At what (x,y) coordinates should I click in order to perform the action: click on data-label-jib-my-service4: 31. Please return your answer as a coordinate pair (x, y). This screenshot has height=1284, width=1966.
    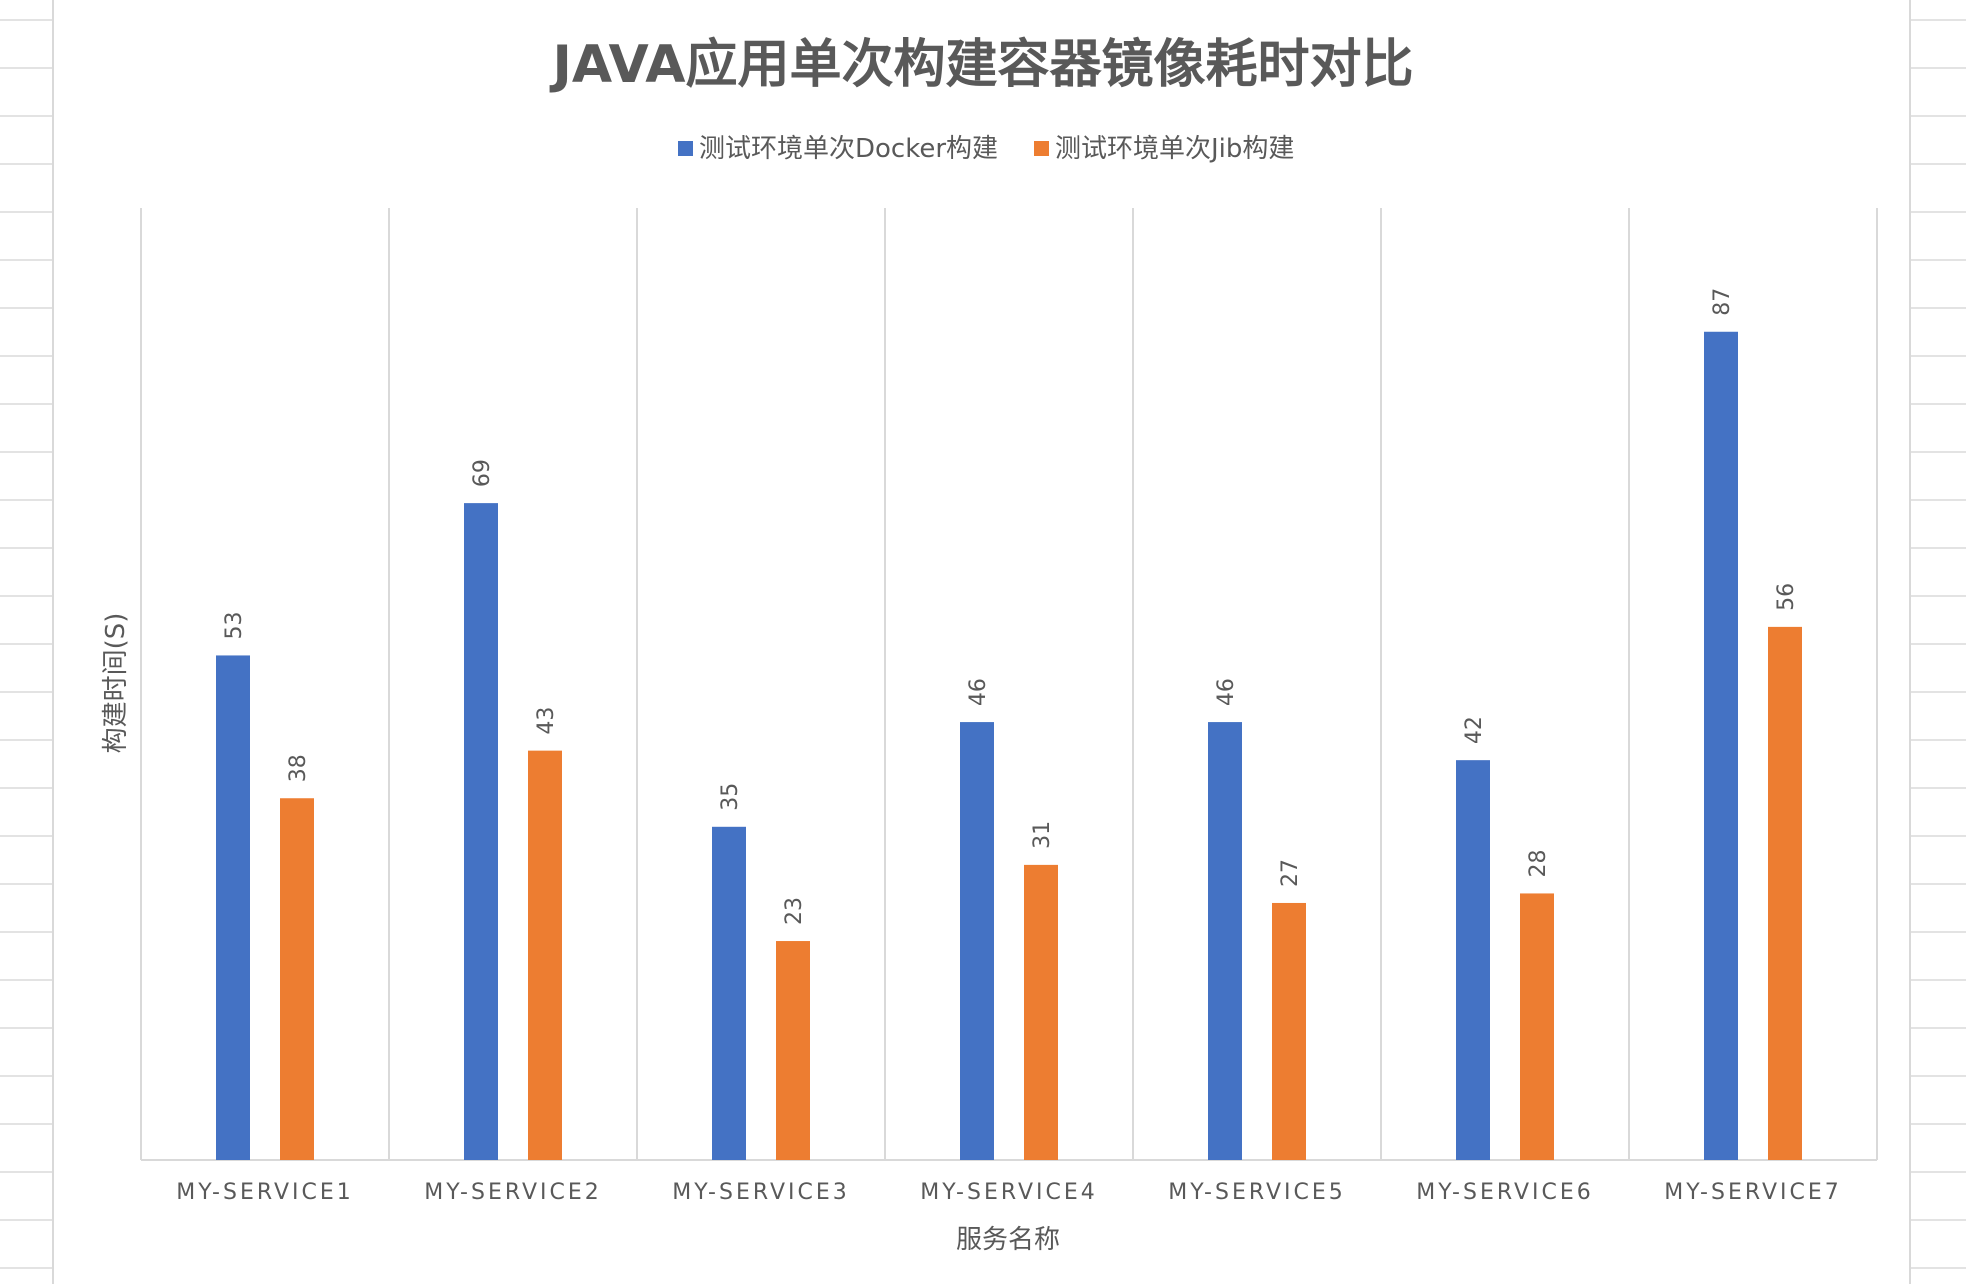
    Looking at the image, I should click on (1042, 835).